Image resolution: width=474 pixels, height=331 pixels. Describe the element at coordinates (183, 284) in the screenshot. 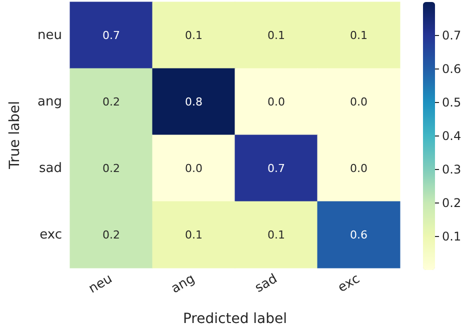

I see `x-tick-label: ang` at that location.